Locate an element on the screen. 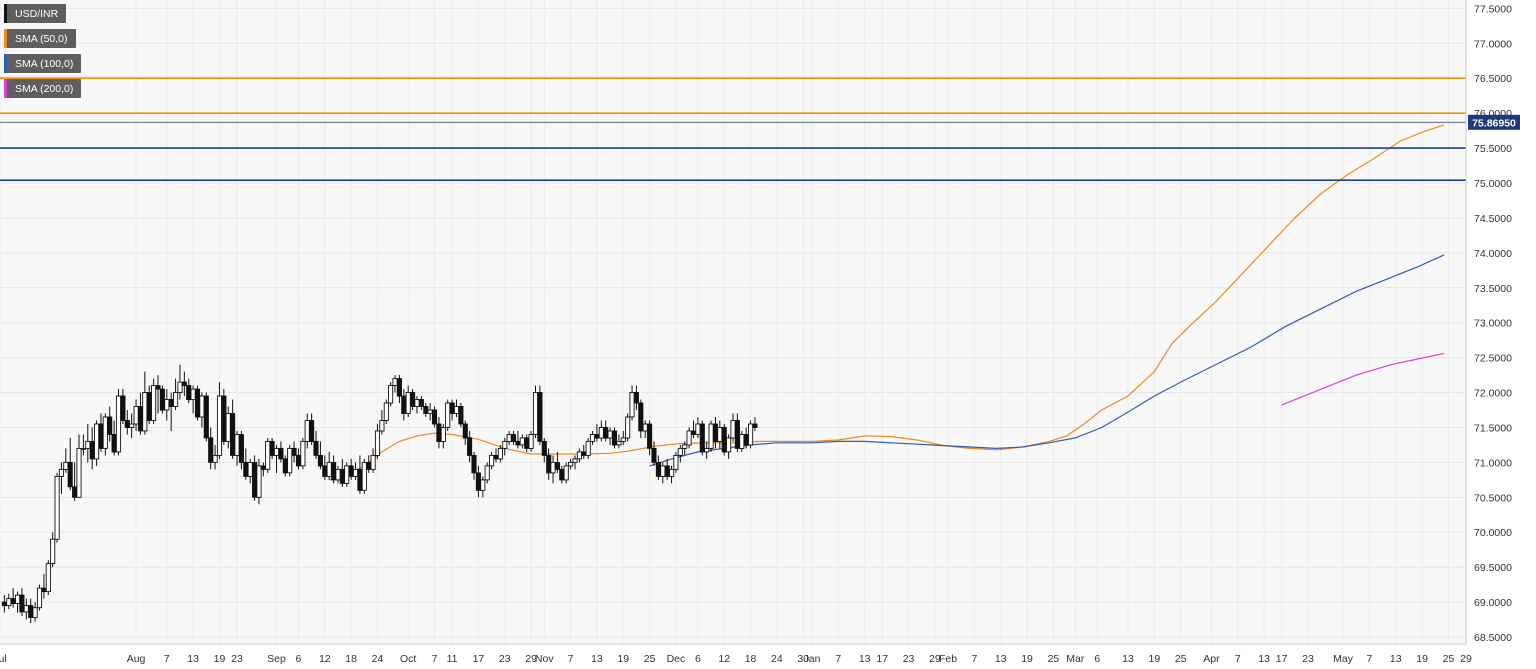 This screenshot has height=669, width=1536. legend-sma50: SMA (50,0) is located at coordinates (40, 38).